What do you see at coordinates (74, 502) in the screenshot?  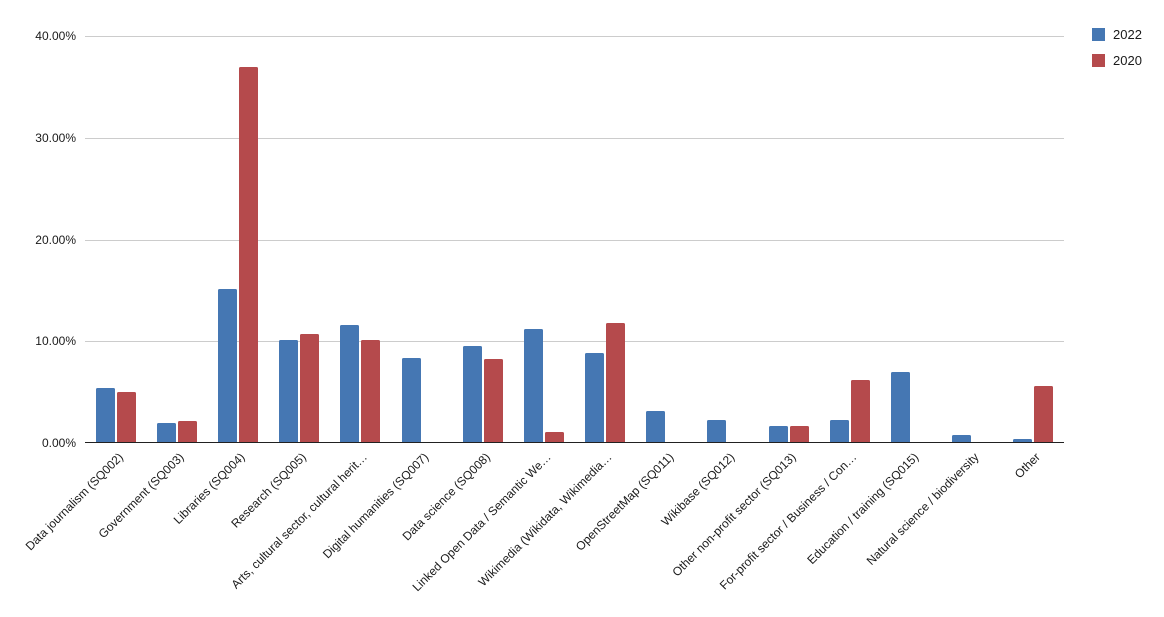 I see `x-tick-label: Data journalism (SQ002)` at bounding box center [74, 502].